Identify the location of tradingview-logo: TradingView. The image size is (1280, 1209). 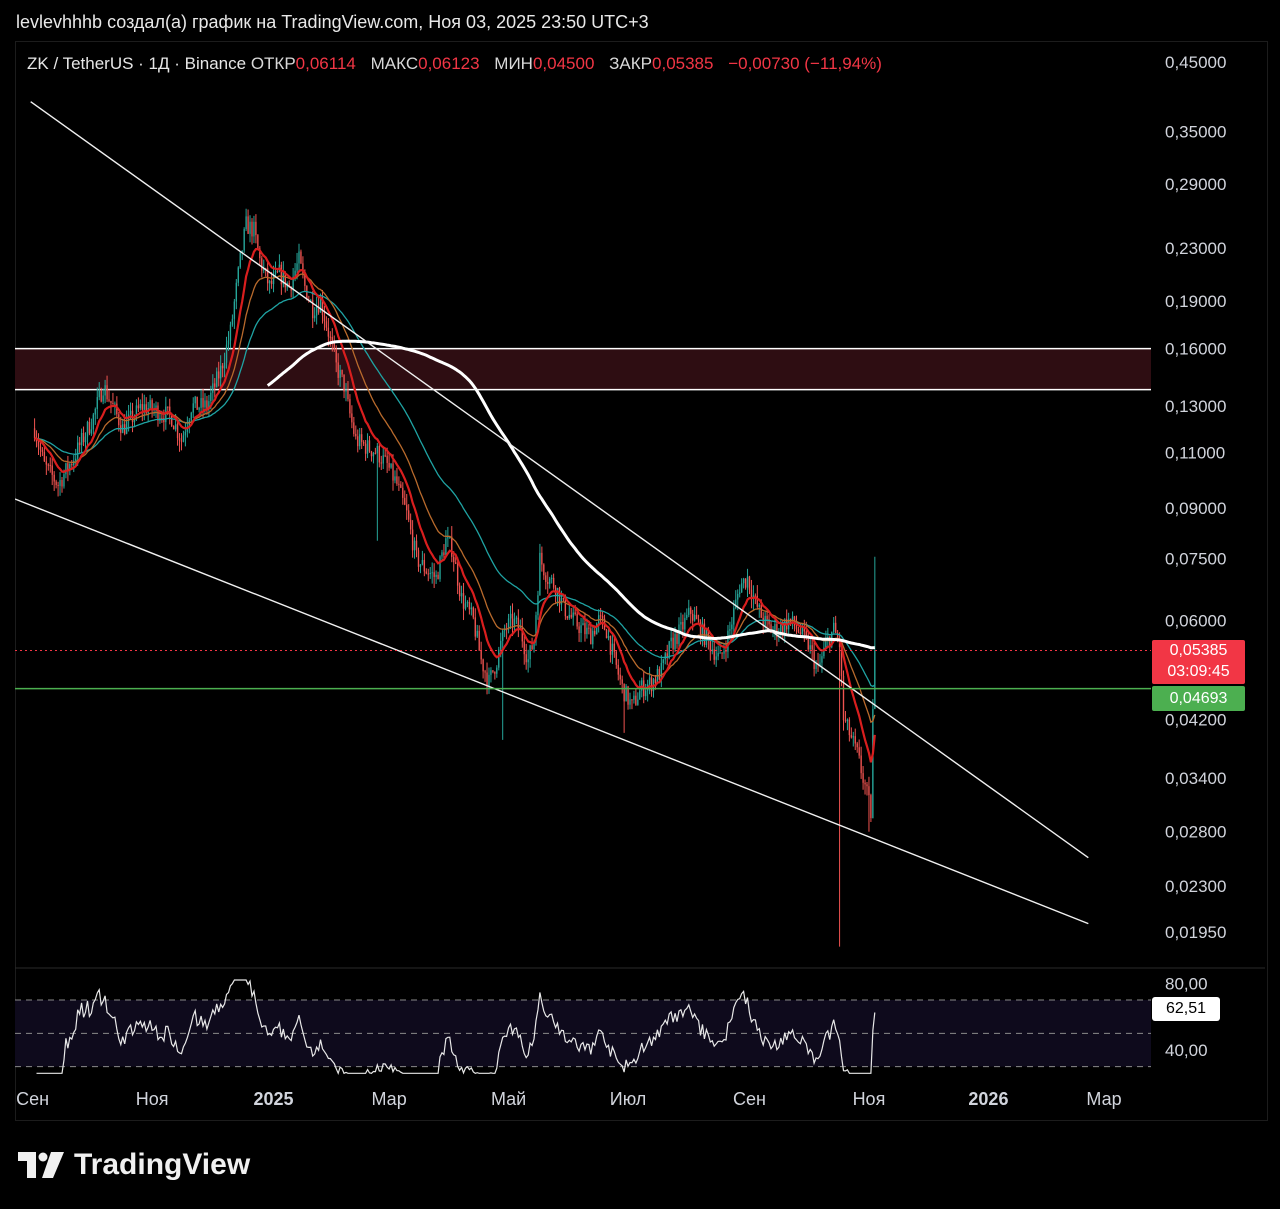
(134, 1165).